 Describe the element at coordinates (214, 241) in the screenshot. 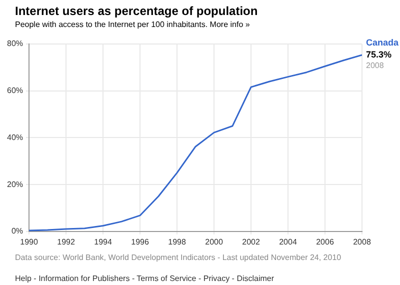

I see `x-tick-label: 2000` at that location.